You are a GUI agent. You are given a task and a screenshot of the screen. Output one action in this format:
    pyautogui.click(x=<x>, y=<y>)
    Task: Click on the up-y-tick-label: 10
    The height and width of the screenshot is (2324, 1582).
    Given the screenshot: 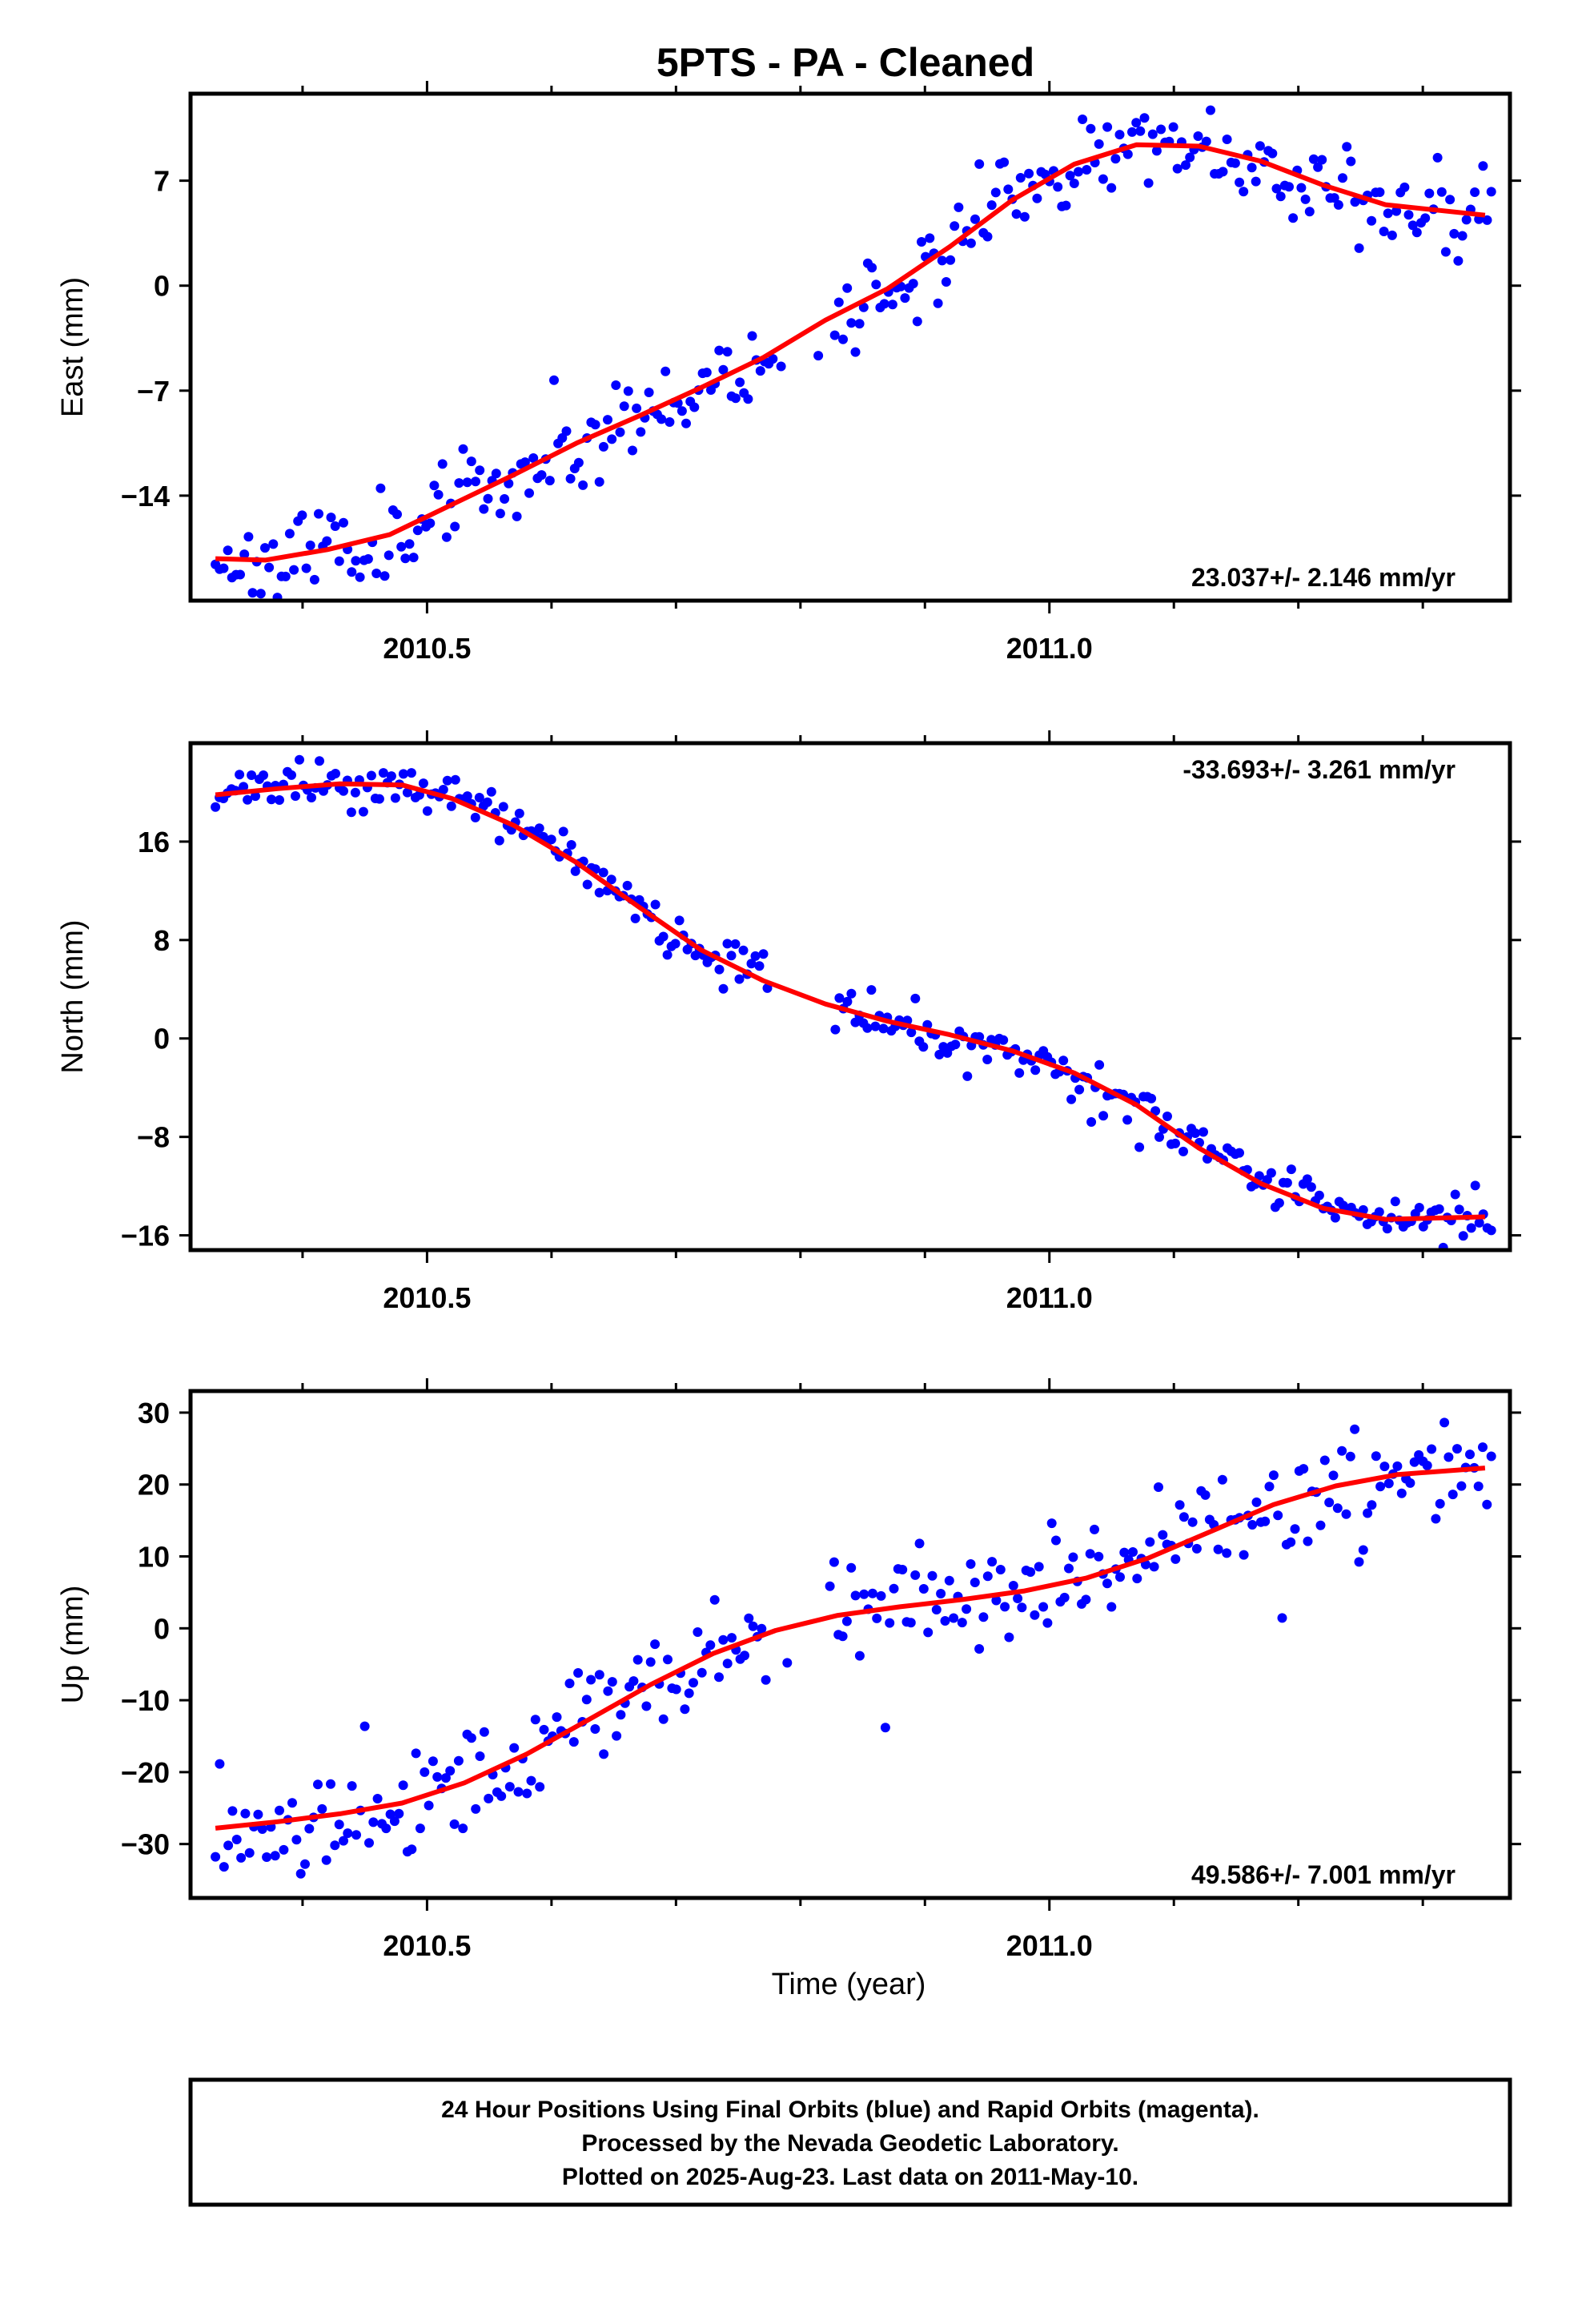 What is the action you would take?
    pyautogui.click(x=154, y=1557)
    